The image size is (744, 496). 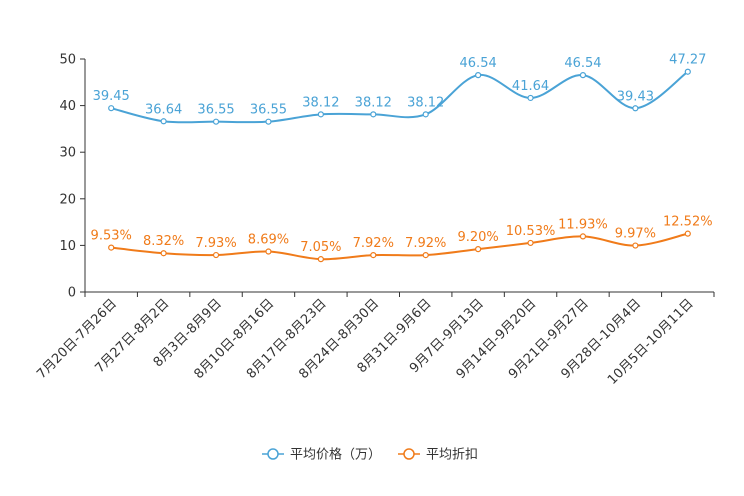 I want to click on data-label: 47.27, so click(x=687, y=60).